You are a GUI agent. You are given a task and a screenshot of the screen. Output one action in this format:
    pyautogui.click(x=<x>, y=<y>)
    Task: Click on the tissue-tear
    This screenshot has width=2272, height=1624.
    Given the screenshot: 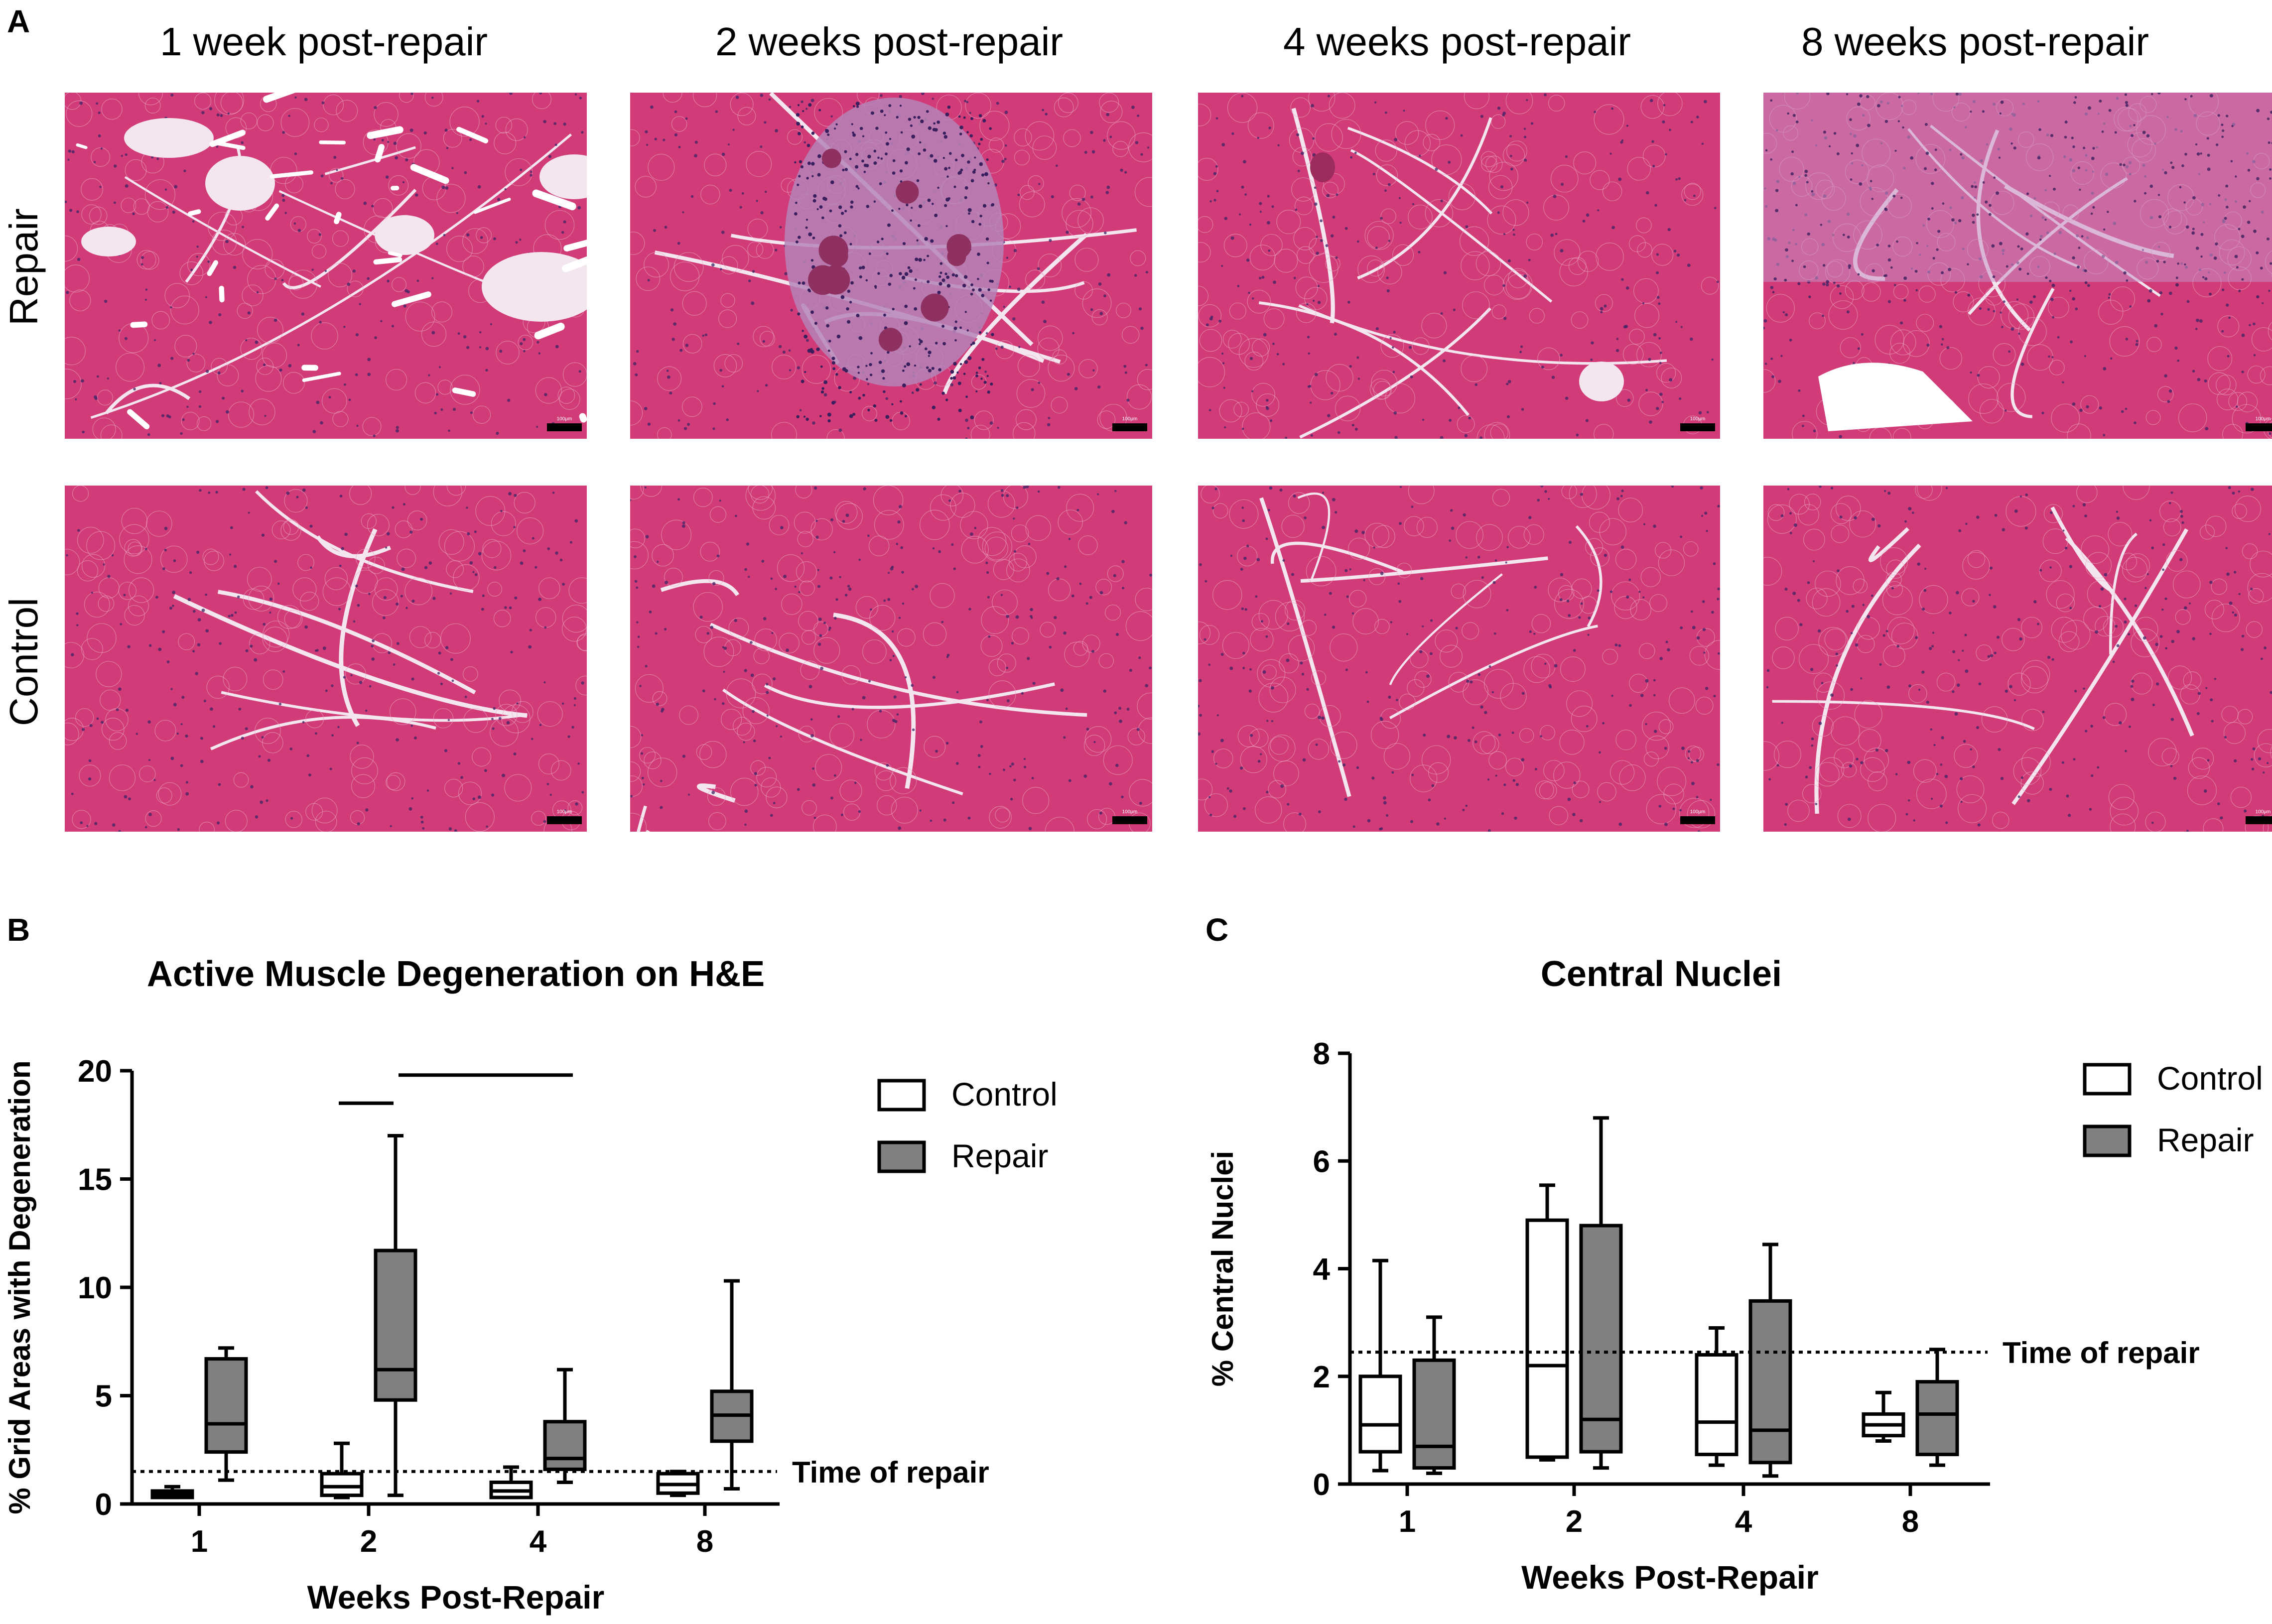 What is the action you would take?
    pyautogui.click(x=464, y=392)
    